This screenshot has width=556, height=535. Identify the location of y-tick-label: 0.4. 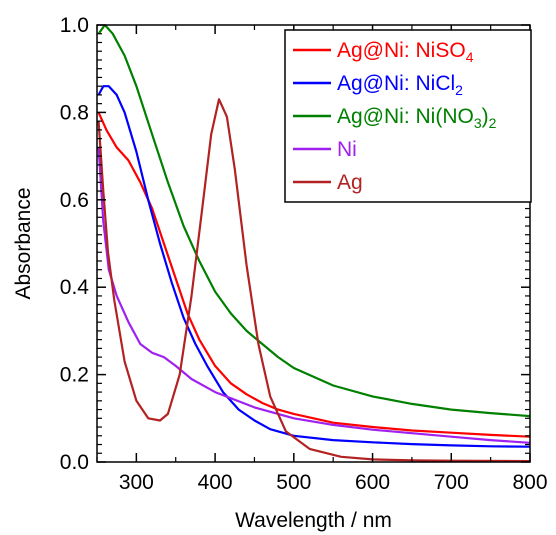
(75, 287).